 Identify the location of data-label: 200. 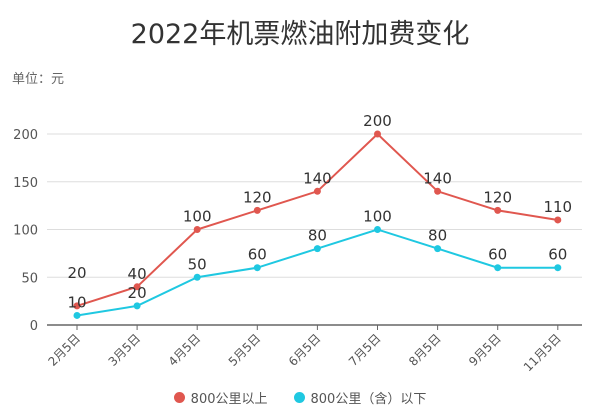
(377, 121).